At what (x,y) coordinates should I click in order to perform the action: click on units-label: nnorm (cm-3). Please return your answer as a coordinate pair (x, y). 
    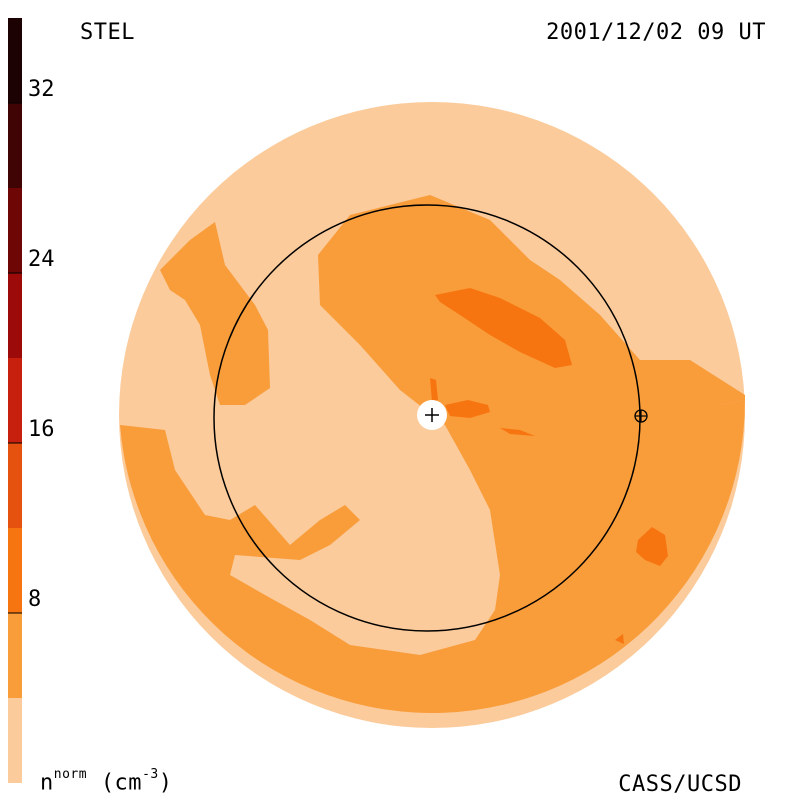
    Looking at the image, I should click on (106, 781).